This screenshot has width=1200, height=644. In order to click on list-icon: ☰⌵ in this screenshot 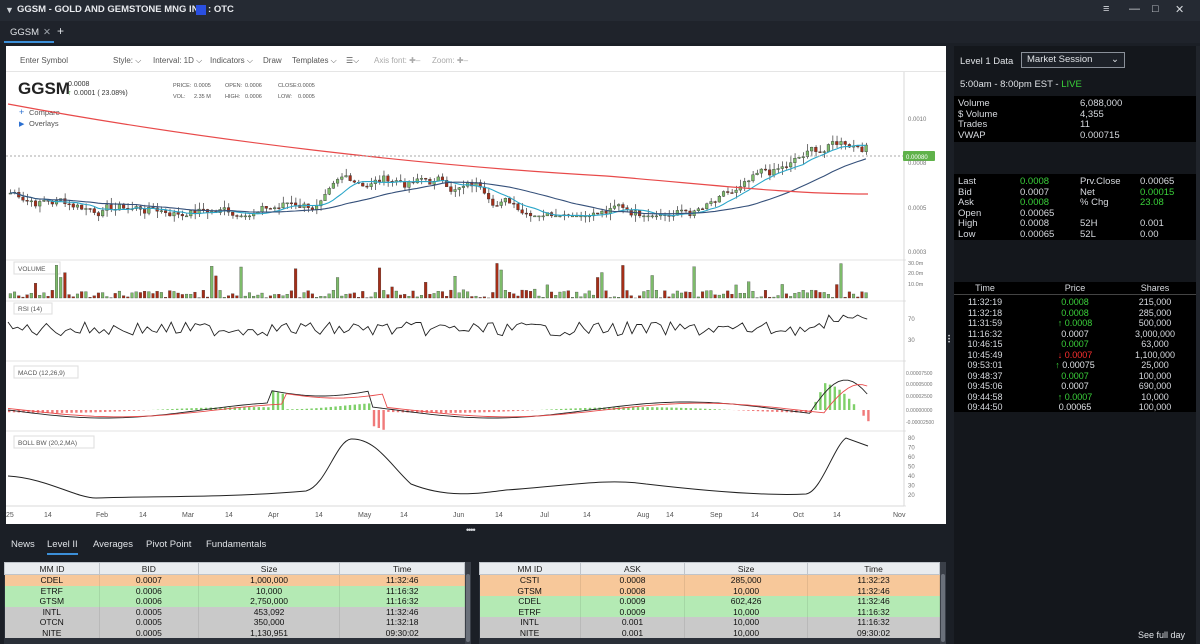, I will do `click(353, 60)`.